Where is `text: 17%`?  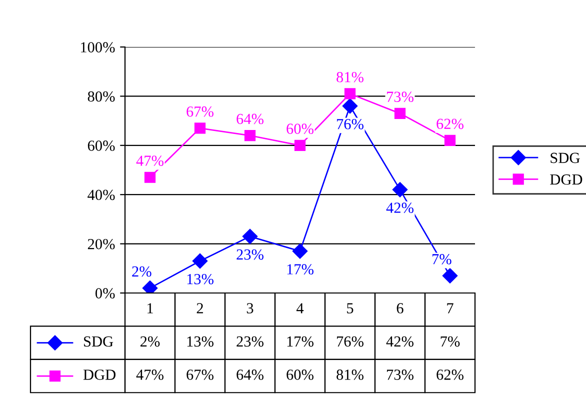 text: 17% is located at coordinates (300, 269).